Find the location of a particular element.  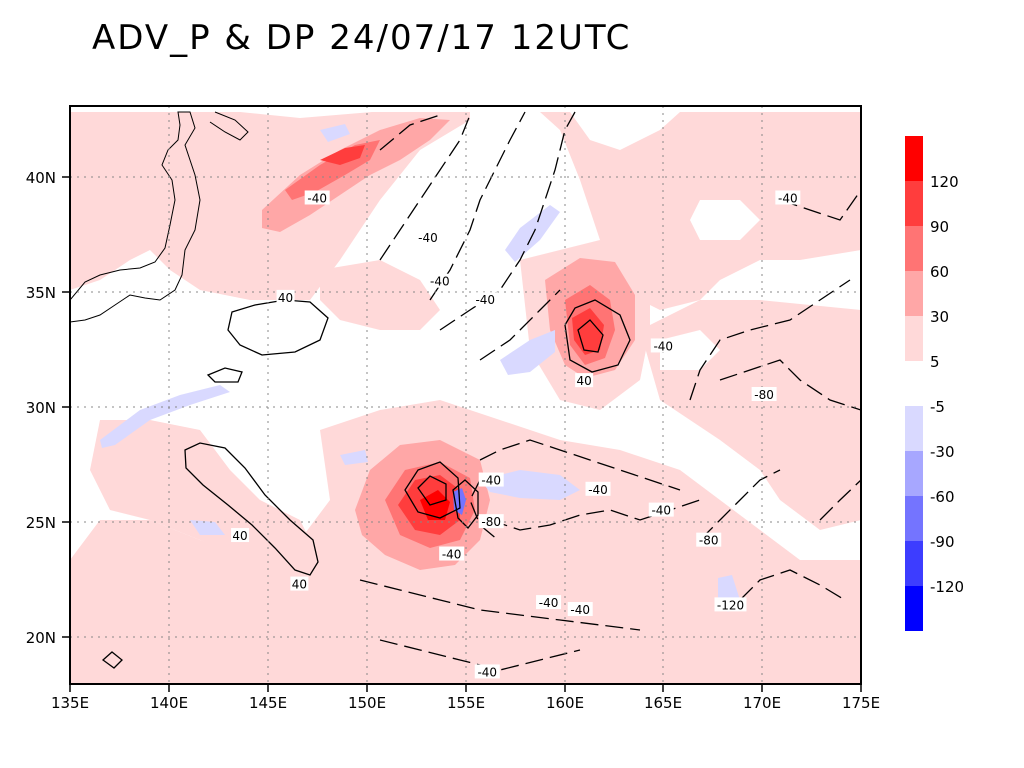

y-axis-labels: 40N 35N 30N 25N 20N is located at coordinates (41, 408).